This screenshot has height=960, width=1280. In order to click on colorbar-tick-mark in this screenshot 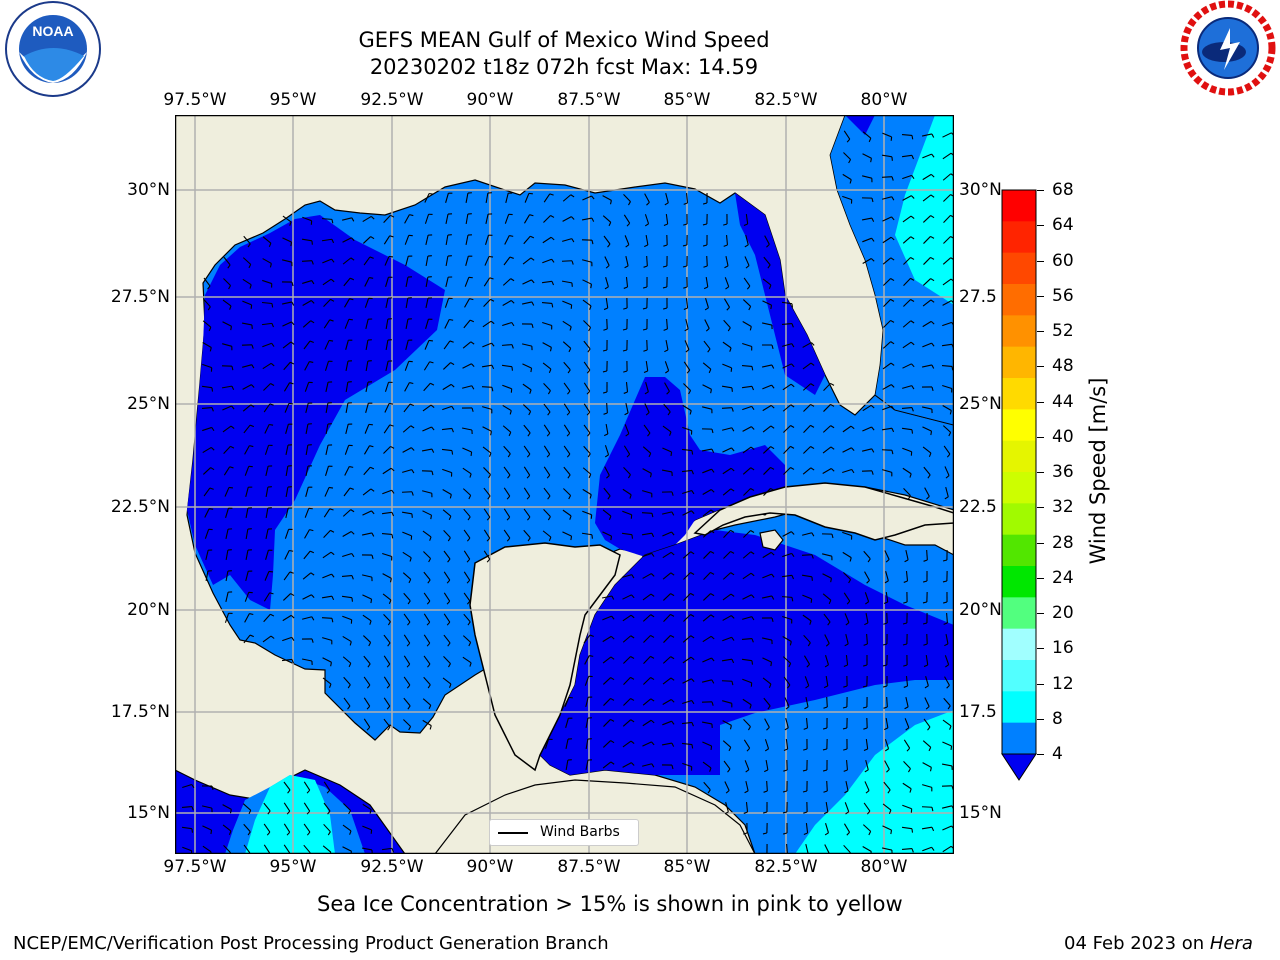, I will do `click(1040, 472)`.